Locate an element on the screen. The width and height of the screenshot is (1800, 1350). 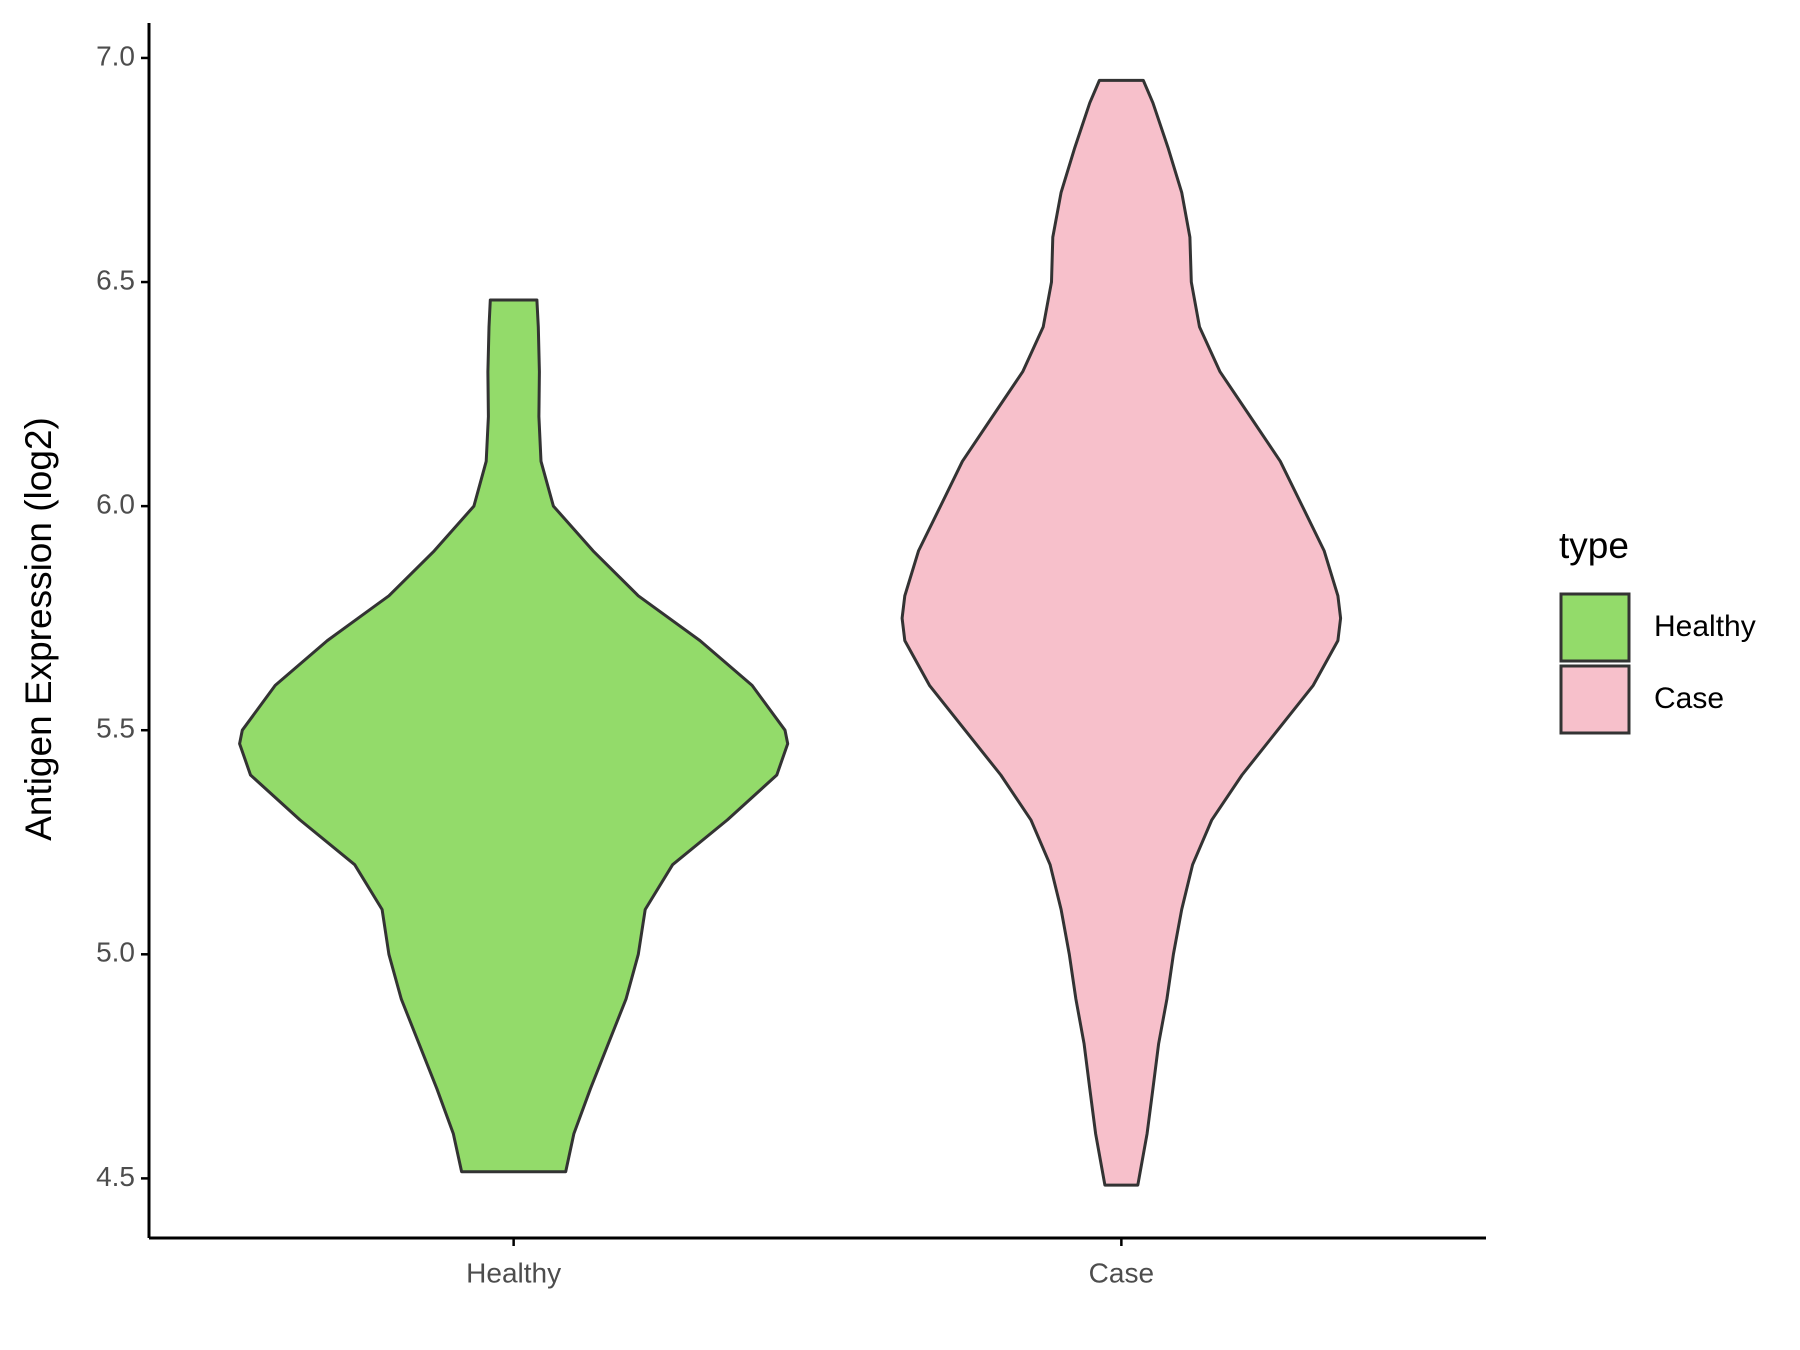
y-tick-label: 5.5 is located at coordinates (115, 728).